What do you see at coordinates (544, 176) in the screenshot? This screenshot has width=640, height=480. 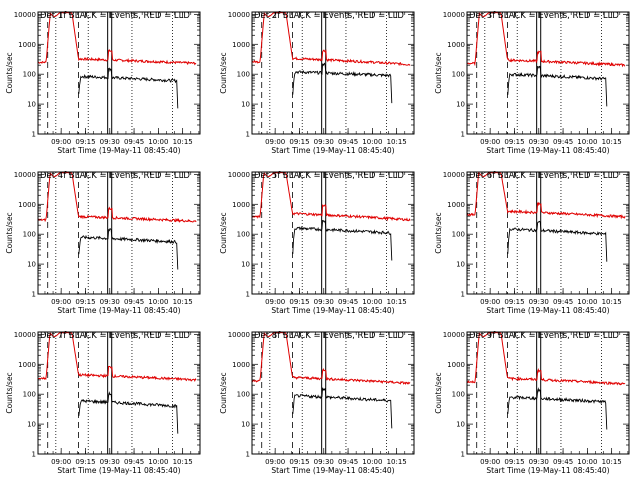 I see `panel-title: Det 6f BLACK = Events, RED = LLD` at bounding box center [544, 176].